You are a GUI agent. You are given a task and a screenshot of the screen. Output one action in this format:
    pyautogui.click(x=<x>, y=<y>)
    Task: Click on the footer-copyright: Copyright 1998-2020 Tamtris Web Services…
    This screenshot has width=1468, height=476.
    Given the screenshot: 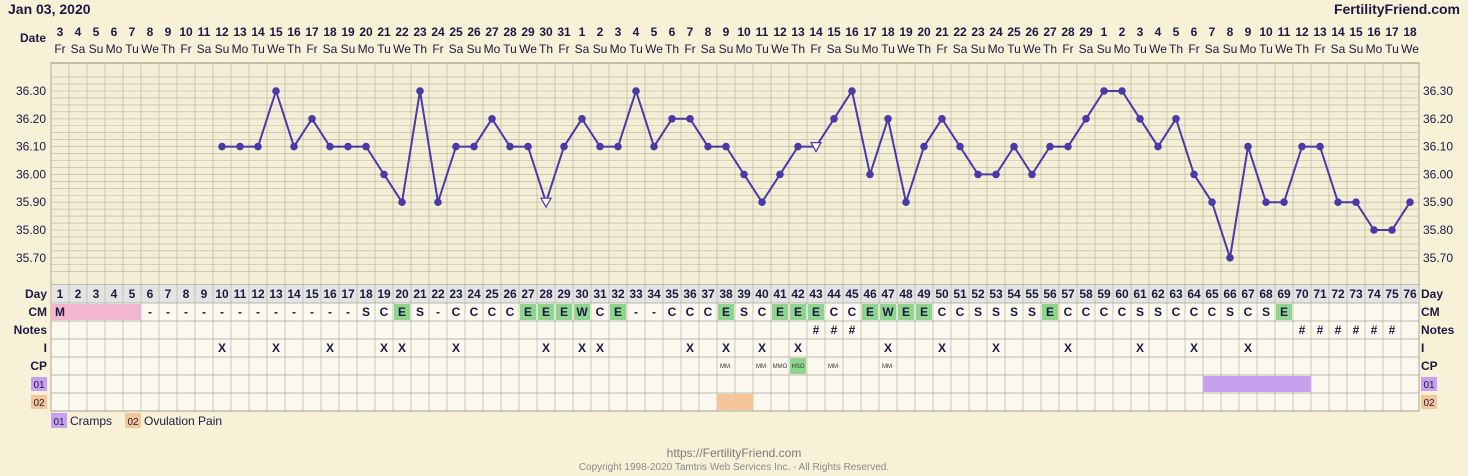 What is the action you would take?
    pyautogui.click(x=734, y=467)
    